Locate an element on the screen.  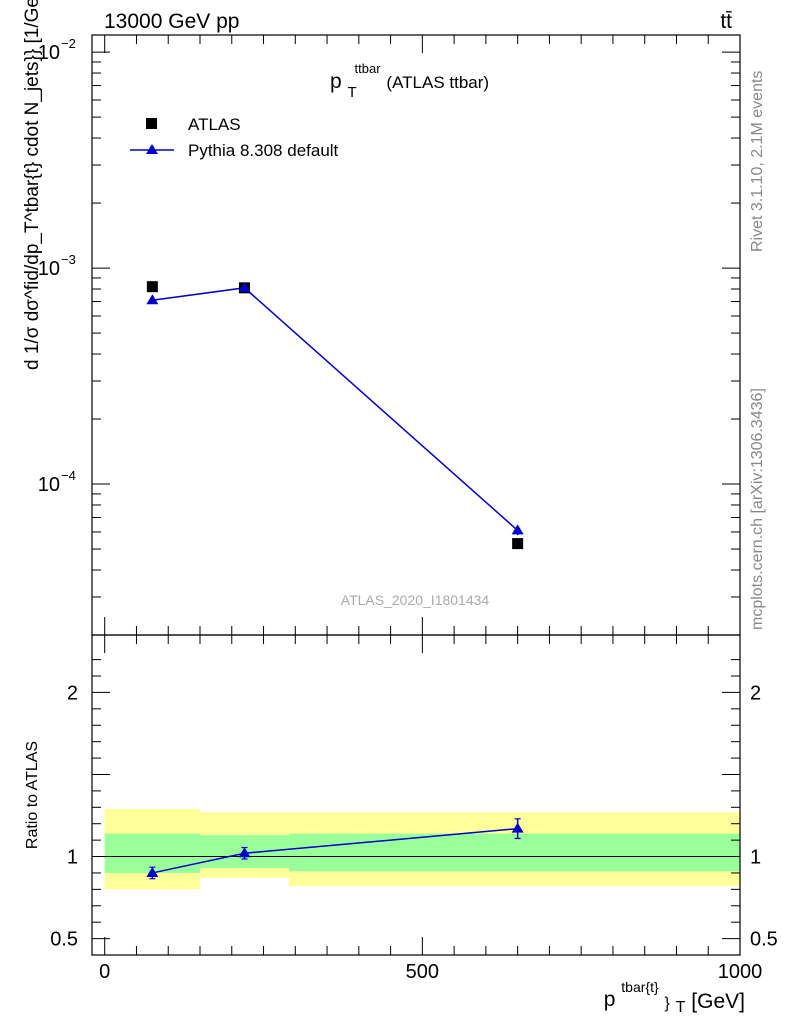
main-title: p T ttbar (ATLAS ttbar) is located at coordinates (409, 78).